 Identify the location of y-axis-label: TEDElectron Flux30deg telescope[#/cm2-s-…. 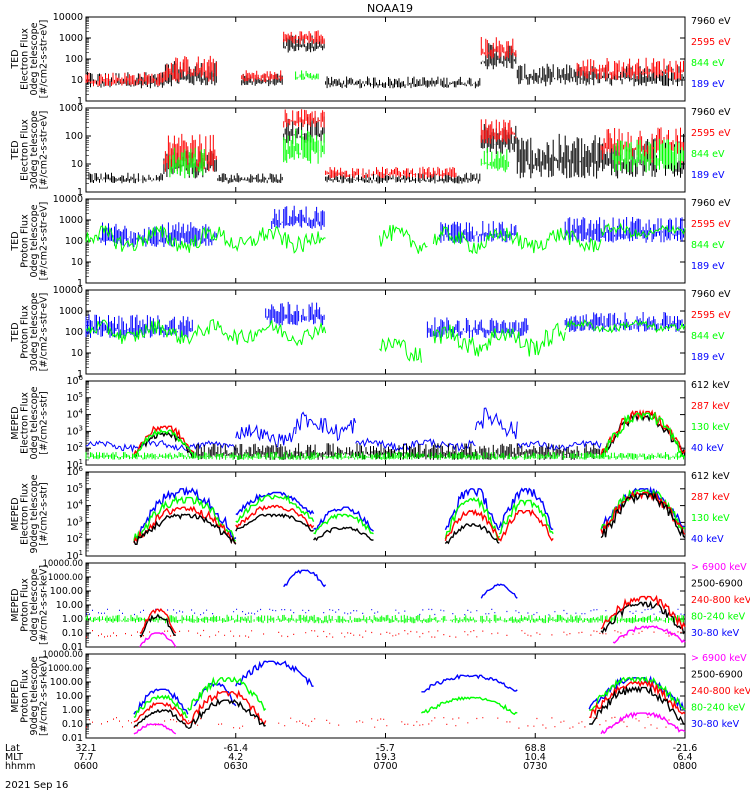
(30, 149).